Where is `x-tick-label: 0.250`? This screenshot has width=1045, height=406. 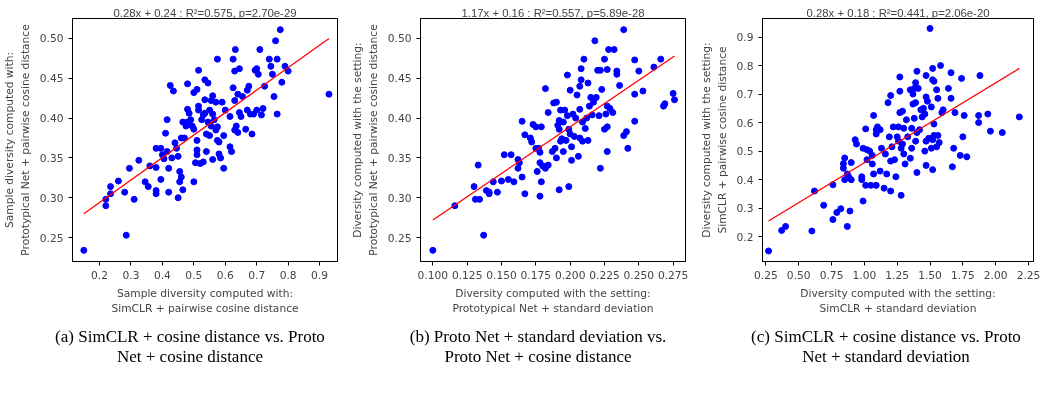
x-tick-label: 0.250 is located at coordinates (639, 275).